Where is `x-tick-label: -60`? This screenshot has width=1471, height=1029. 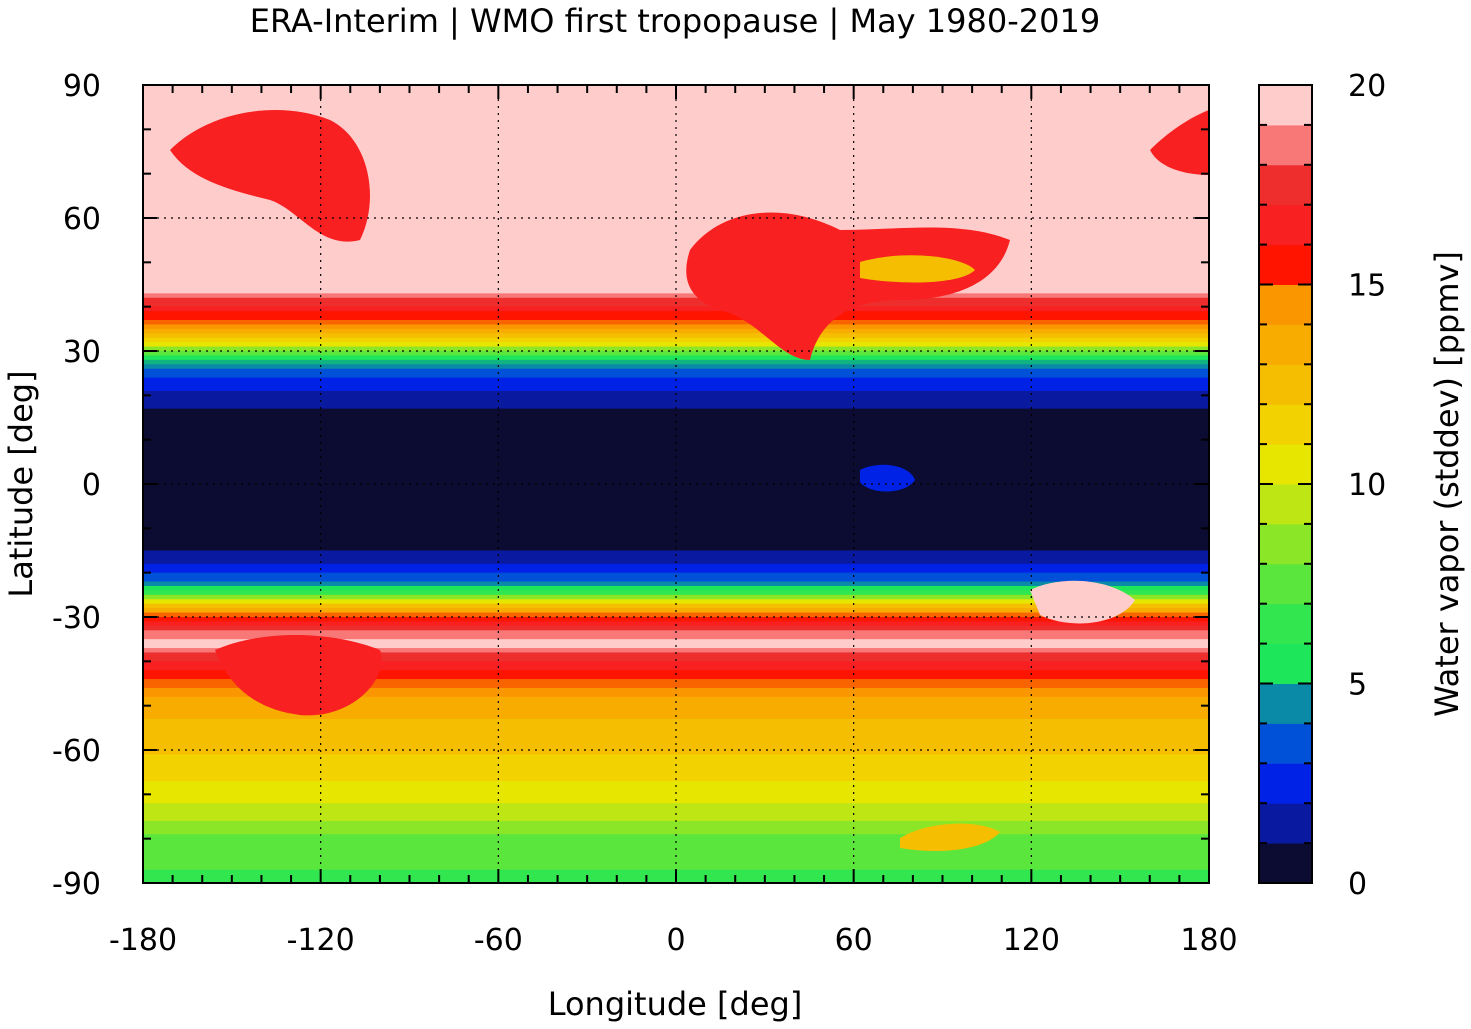
x-tick-label: -60 is located at coordinates (498, 940).